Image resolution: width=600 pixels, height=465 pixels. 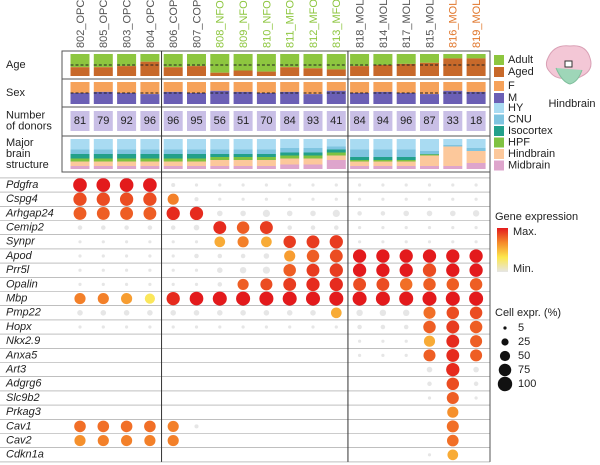 I want to click on donor-count: 70, so click(x=266, y=121).